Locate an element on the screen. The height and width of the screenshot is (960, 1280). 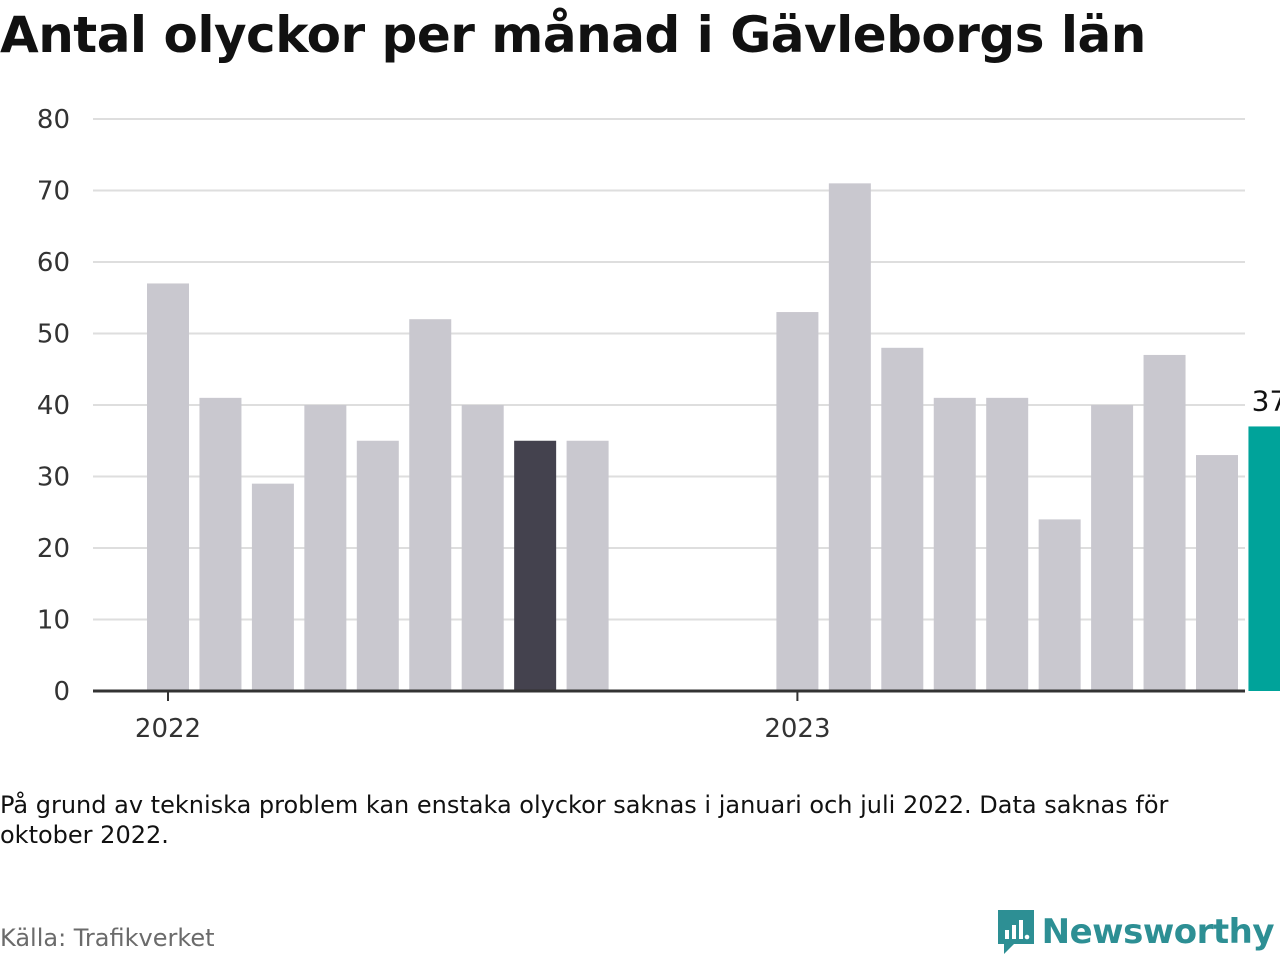
brand-logo: Newsworthy is located at coordinates (1135, 932).